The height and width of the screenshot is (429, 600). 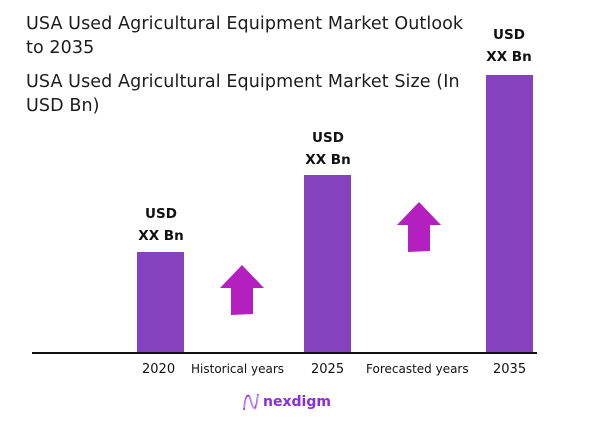 I want to click on value-label-2020: USD XX Bn, so click(x=161, y=225).